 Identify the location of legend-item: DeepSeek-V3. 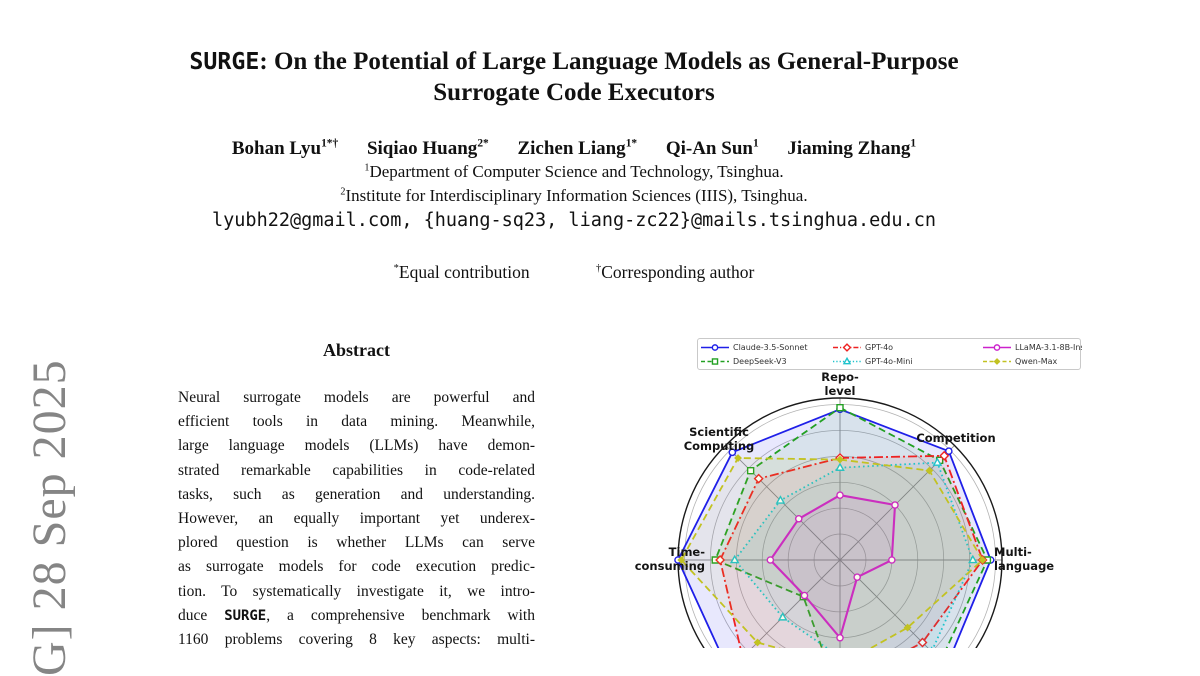
(766, 361).